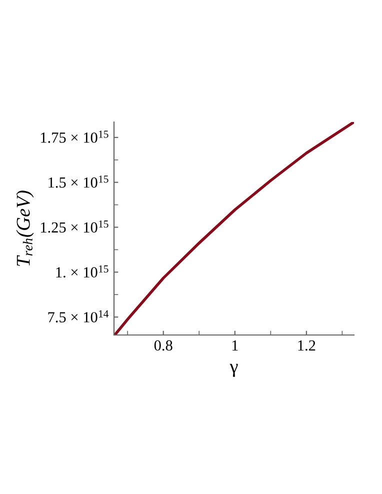 This screenshot has width=382, height=494. What do you see at coordinates (74, 226) in the screenshot?
I see `y-tick-label: 1.25 × 10$^{15}$` at bounding box center [74, 226].